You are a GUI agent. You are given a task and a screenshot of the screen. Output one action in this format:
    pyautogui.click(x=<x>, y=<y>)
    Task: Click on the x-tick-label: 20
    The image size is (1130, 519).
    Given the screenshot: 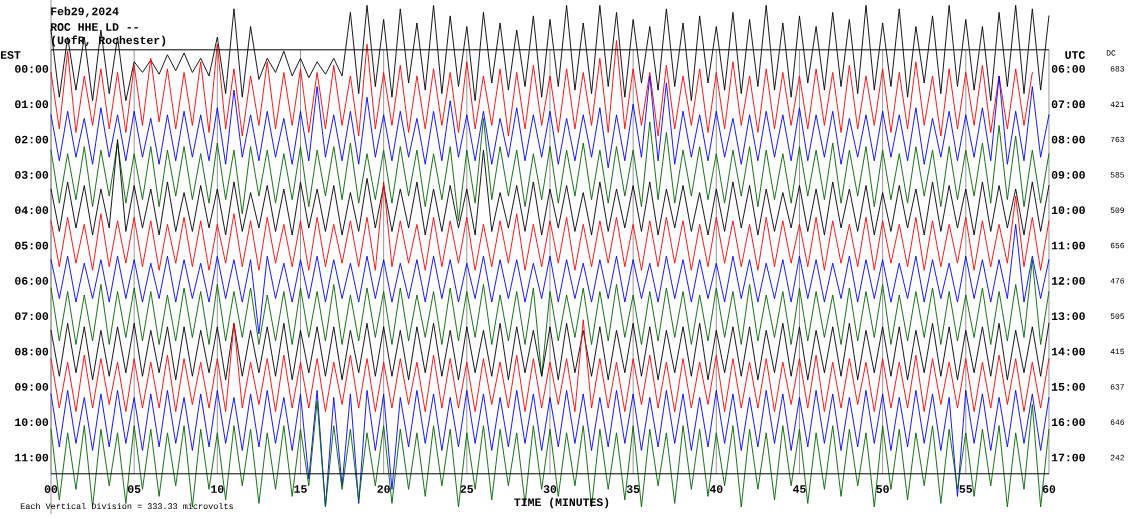 What is the action you would take?
    pyautogui.click(x=383, y=489)
    